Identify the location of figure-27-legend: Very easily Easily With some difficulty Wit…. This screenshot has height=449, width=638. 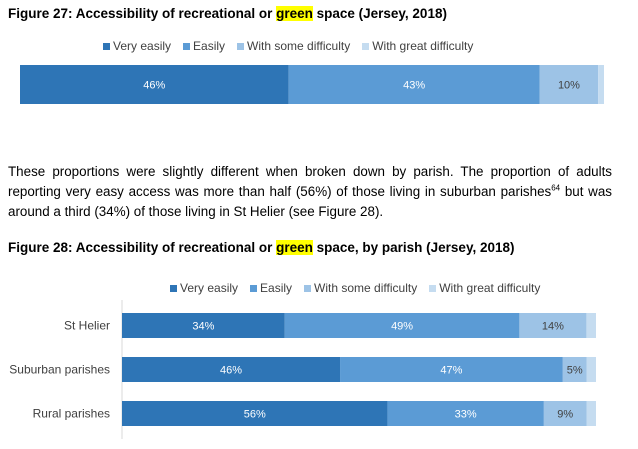
(294, 46).